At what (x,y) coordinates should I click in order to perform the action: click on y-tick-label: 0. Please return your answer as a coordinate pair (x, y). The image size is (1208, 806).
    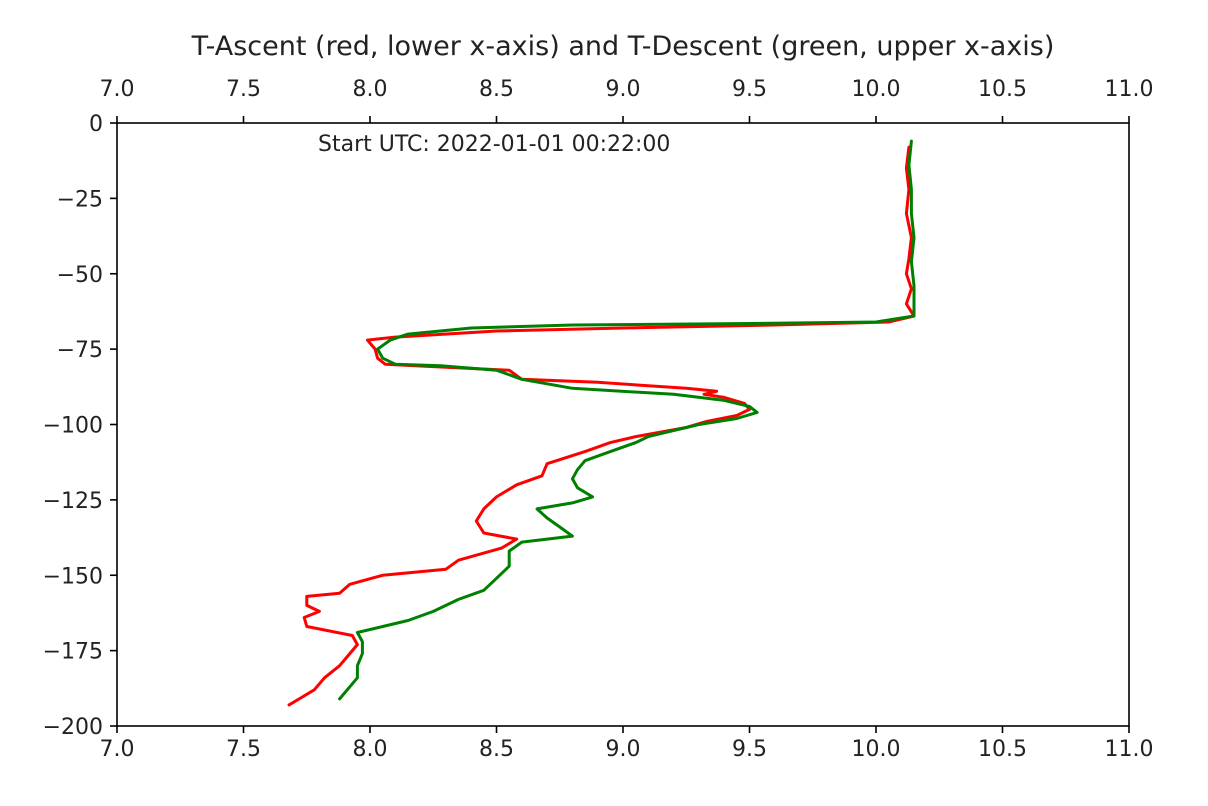
    Looking at the image, I should click on (96, 124).